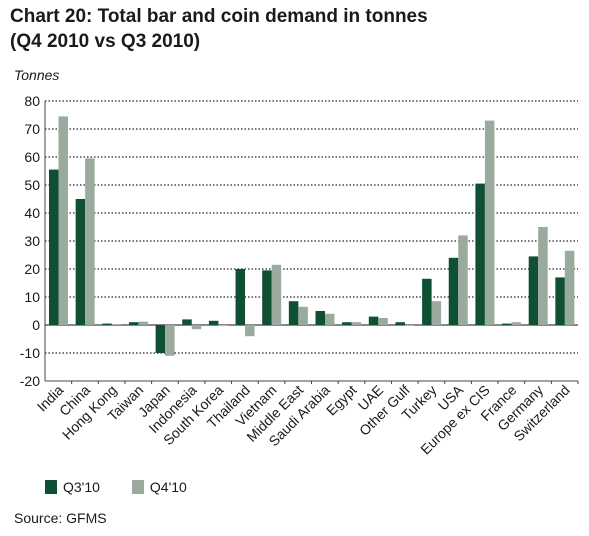 This screenshot has height=536, width=589. Describe the element at coordinates (51, 487) in the screenshot. I see `legend-swatch-q3` at that location.